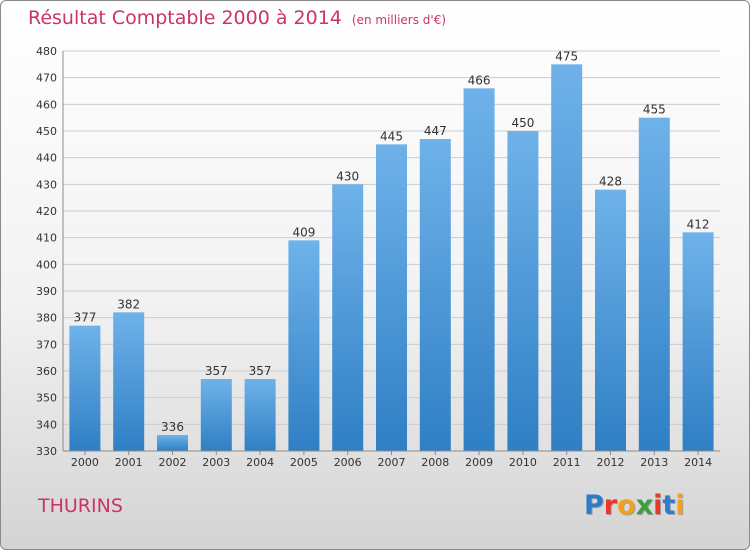 This screenshot has height=550, width=750. I want to click on x-tick-label: 2003, so click(216, 462).